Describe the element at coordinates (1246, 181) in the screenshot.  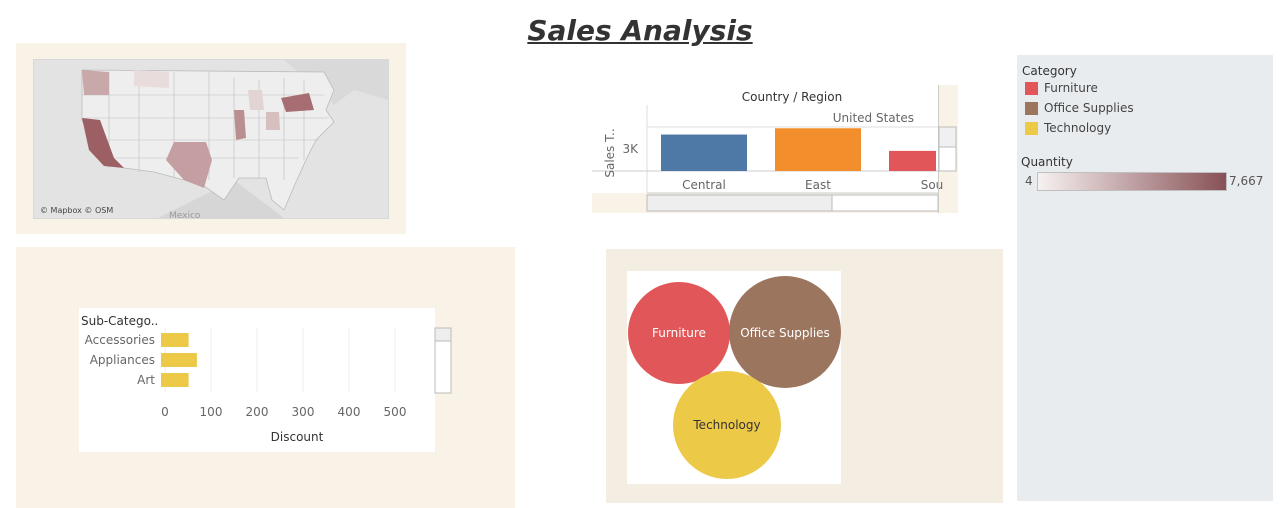
I see `legend-quantity-max: 7,667` at that location.